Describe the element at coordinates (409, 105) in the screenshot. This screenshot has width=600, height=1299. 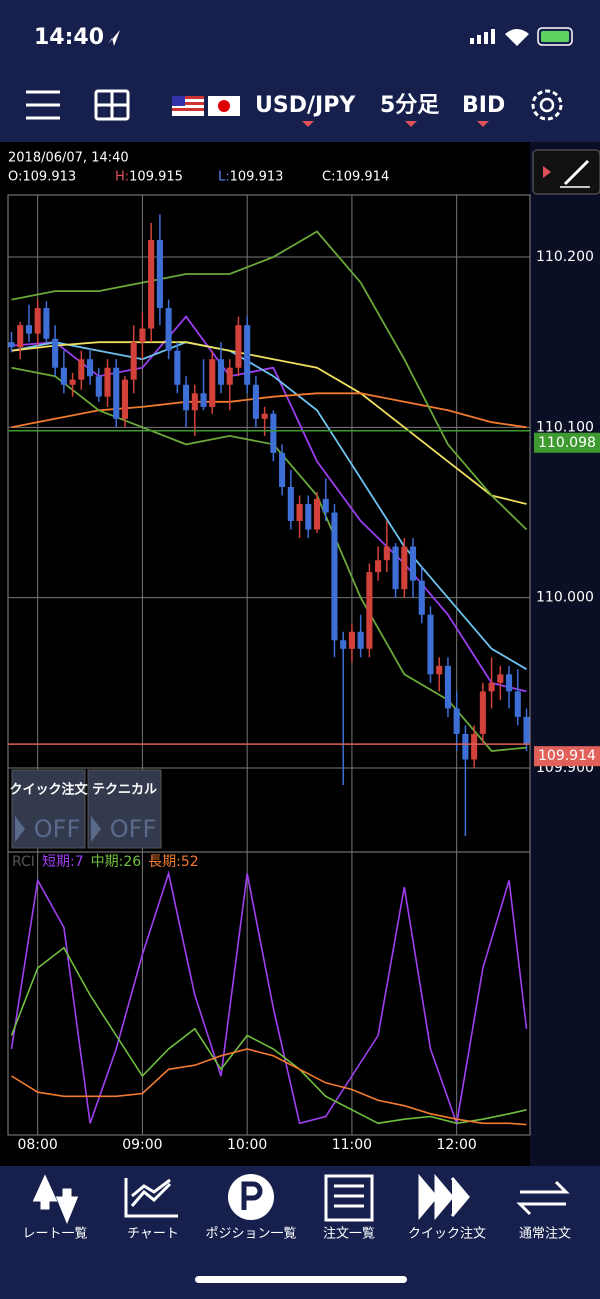
I see `timeframe: 5分足` at that location.